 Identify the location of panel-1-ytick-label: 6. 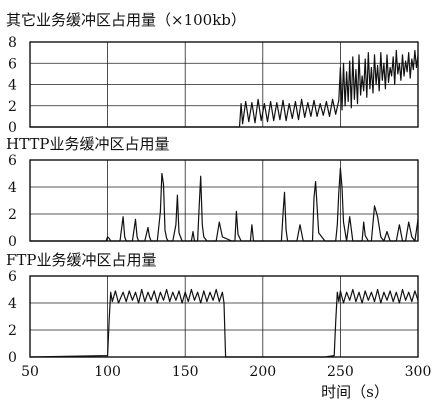
(12, 64).